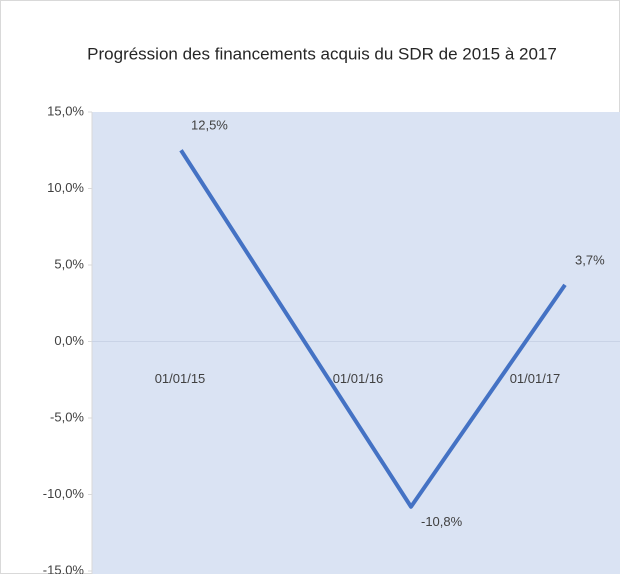  What do you see at coordinates (442, 521) in the screenshot?
I see `data-label: -10,8%` at bounding box center [442, 521].